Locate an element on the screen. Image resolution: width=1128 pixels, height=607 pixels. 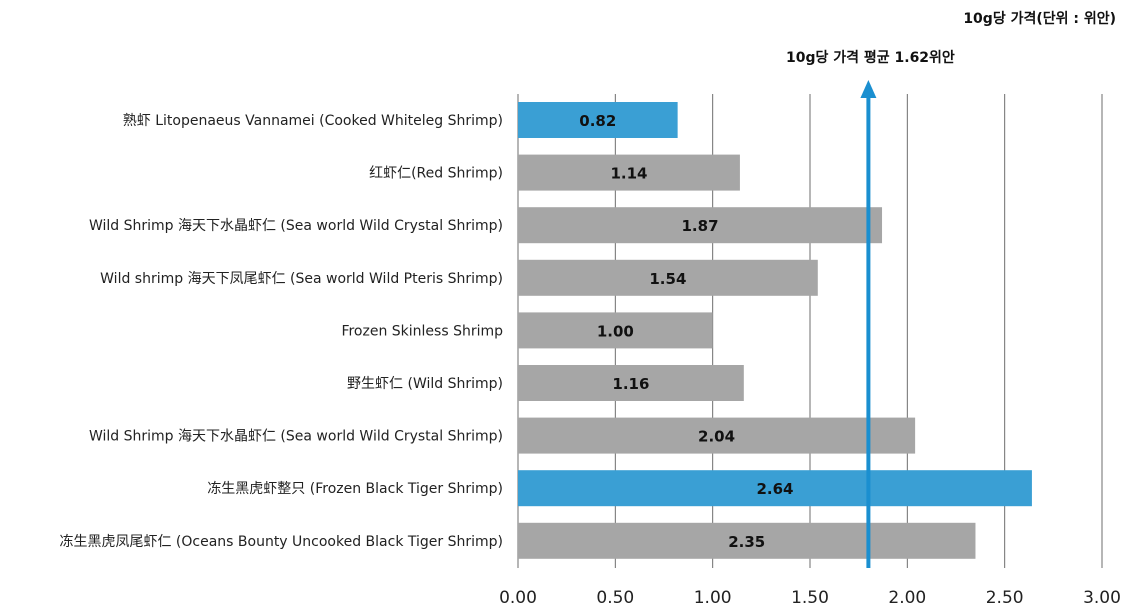
x-tick-label: 1.50 is located at coordinates (810, 597).